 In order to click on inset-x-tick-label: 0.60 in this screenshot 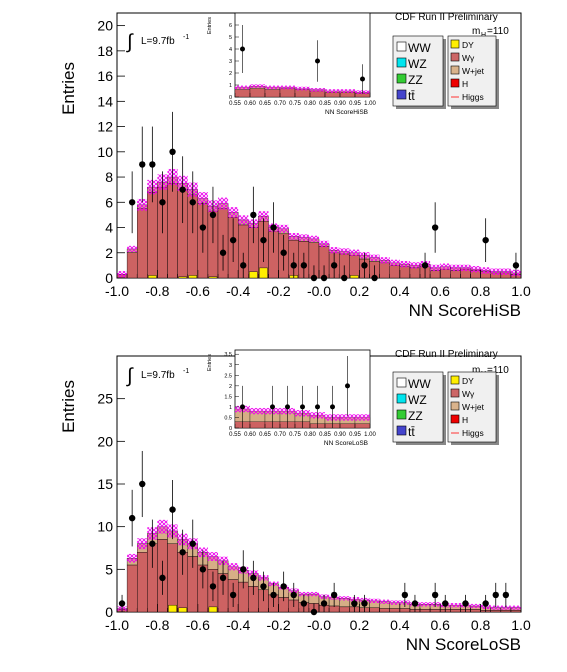, I will do `click(250, 435)`.